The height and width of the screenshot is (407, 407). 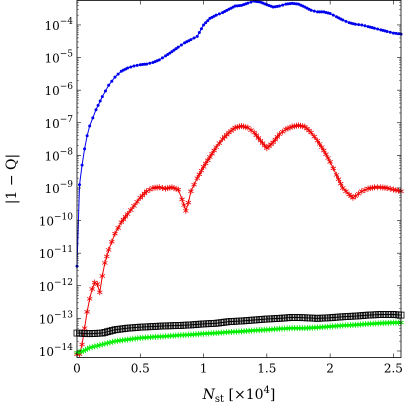 I want to click on y-tick-label-5: 10⁻⁹, so click(x=58, y=188).